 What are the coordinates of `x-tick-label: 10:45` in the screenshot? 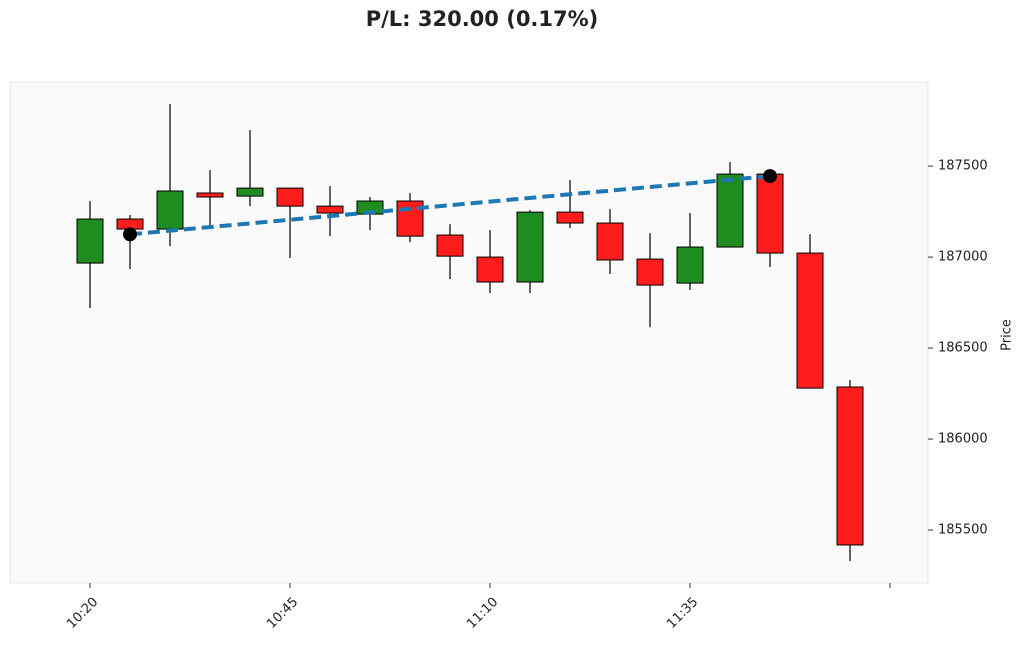 It's located at (282, 613).